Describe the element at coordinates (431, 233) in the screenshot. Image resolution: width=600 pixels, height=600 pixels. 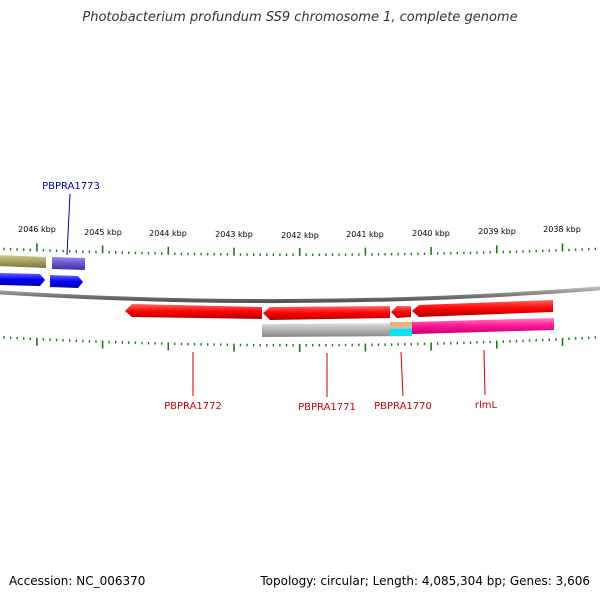
I see `scale-label: 2040 kbp` at that location.